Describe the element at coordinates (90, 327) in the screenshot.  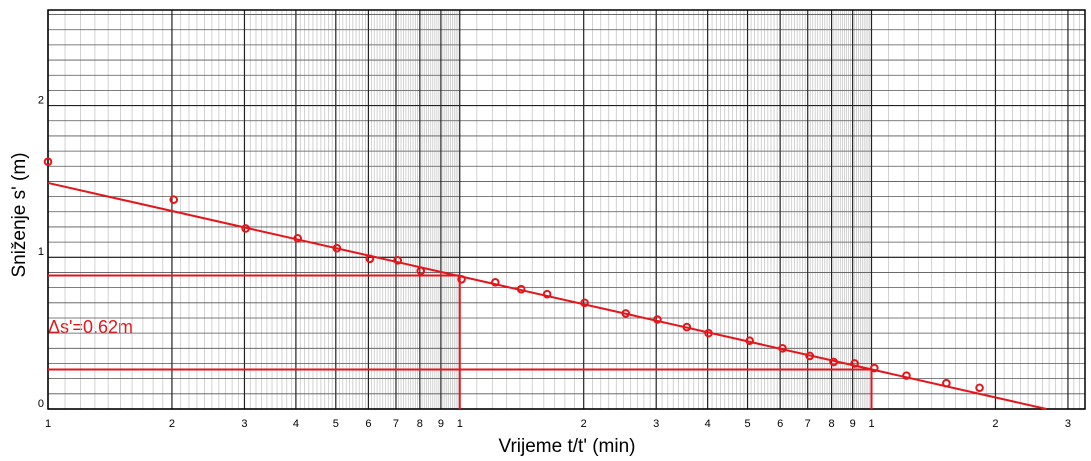
I see `annotation: Δs'=0.62m` at that location.